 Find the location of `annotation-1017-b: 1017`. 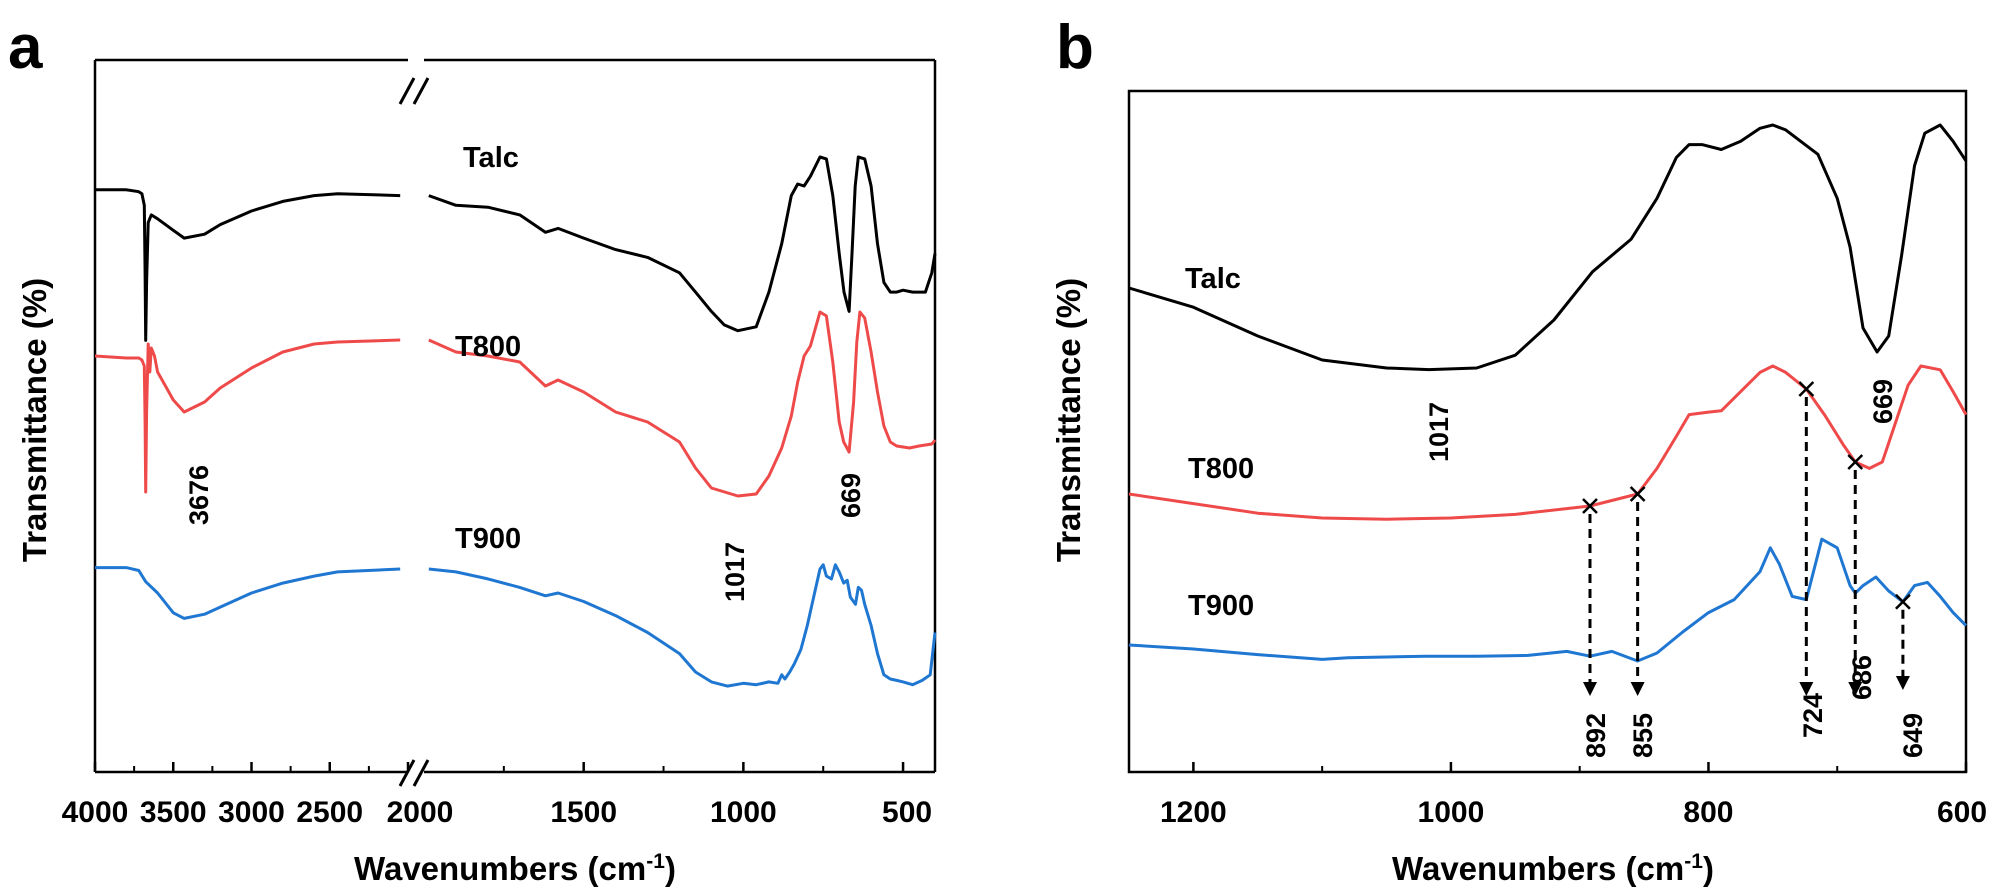

annotation-1017-b: 1017 is located at coordinates (1439, 432).